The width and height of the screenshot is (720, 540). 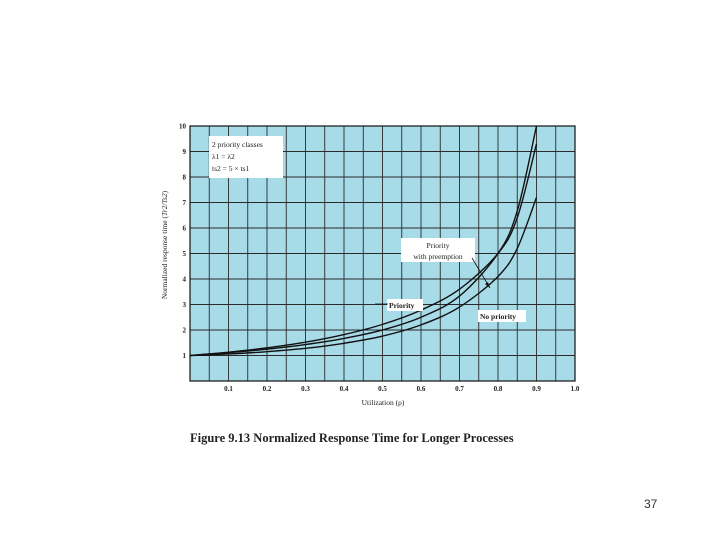 What do you see at coordinates (185, 331) in the screenshot?
I see `y-tick-label: 2` at bounding box center [185, 331].